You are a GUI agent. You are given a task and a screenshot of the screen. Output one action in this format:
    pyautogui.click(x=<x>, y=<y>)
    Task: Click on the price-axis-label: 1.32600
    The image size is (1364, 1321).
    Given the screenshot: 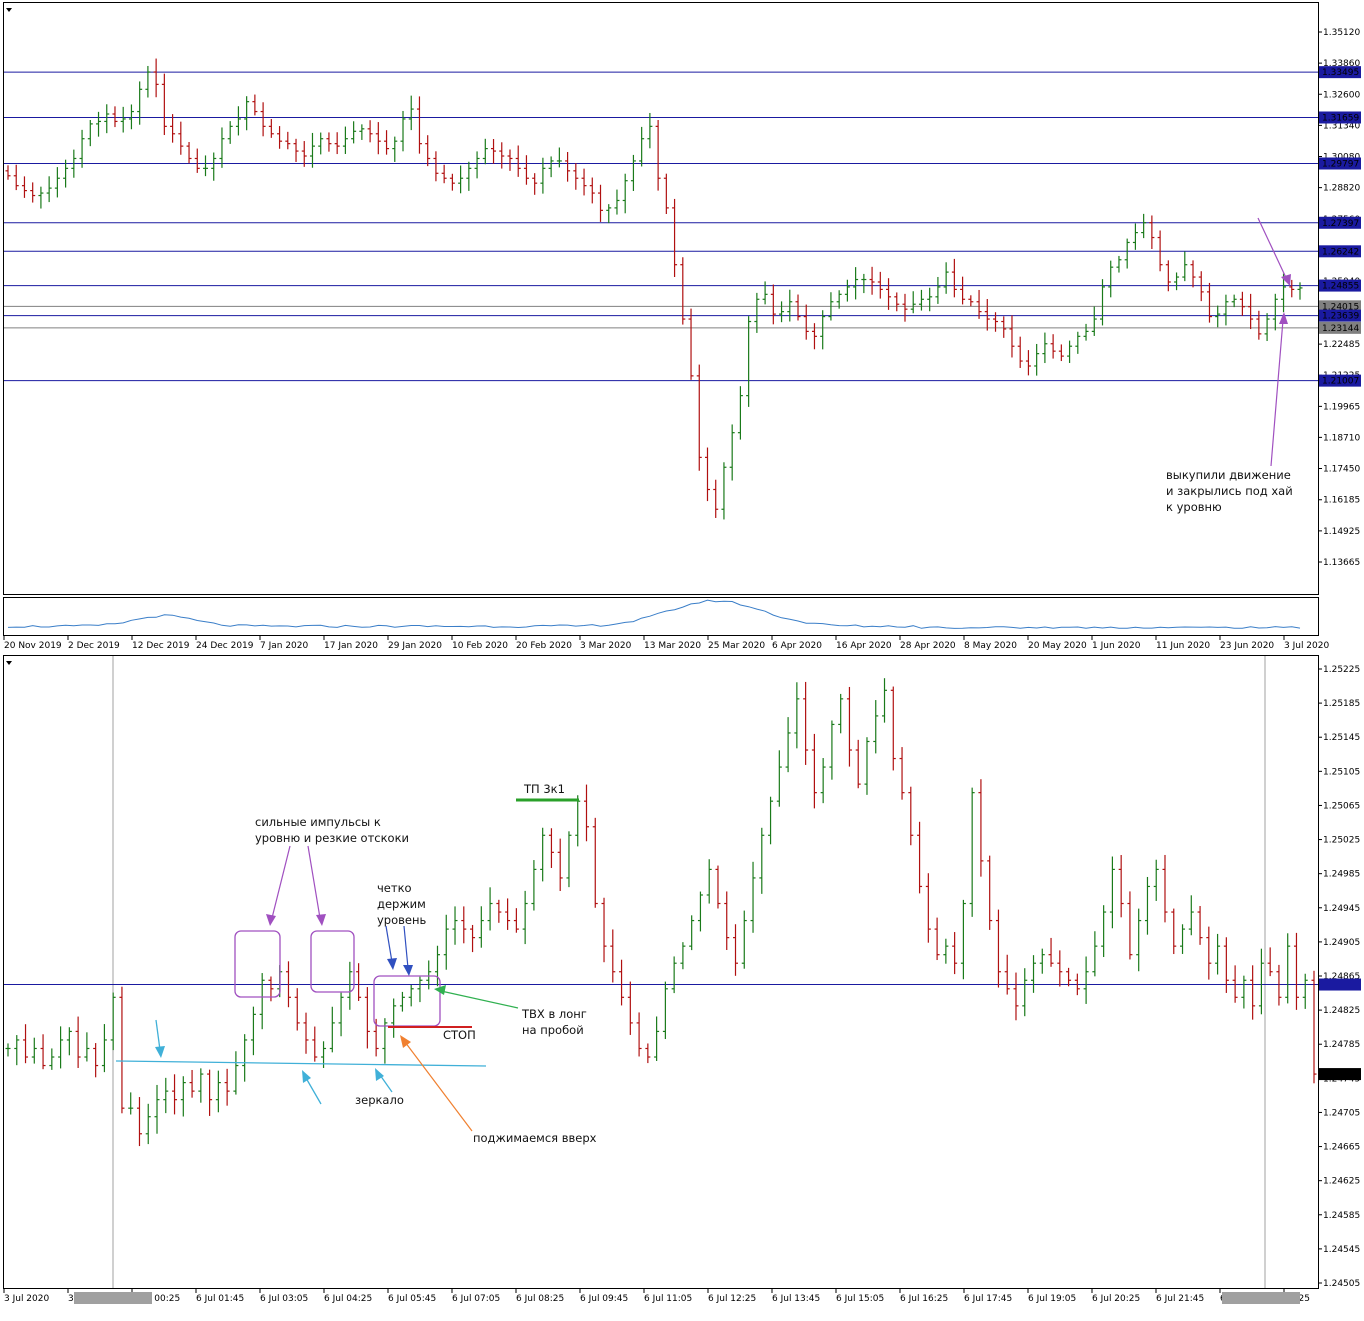 What is the action you would take?
    pyautogui.click(x=1341, y=95)
    